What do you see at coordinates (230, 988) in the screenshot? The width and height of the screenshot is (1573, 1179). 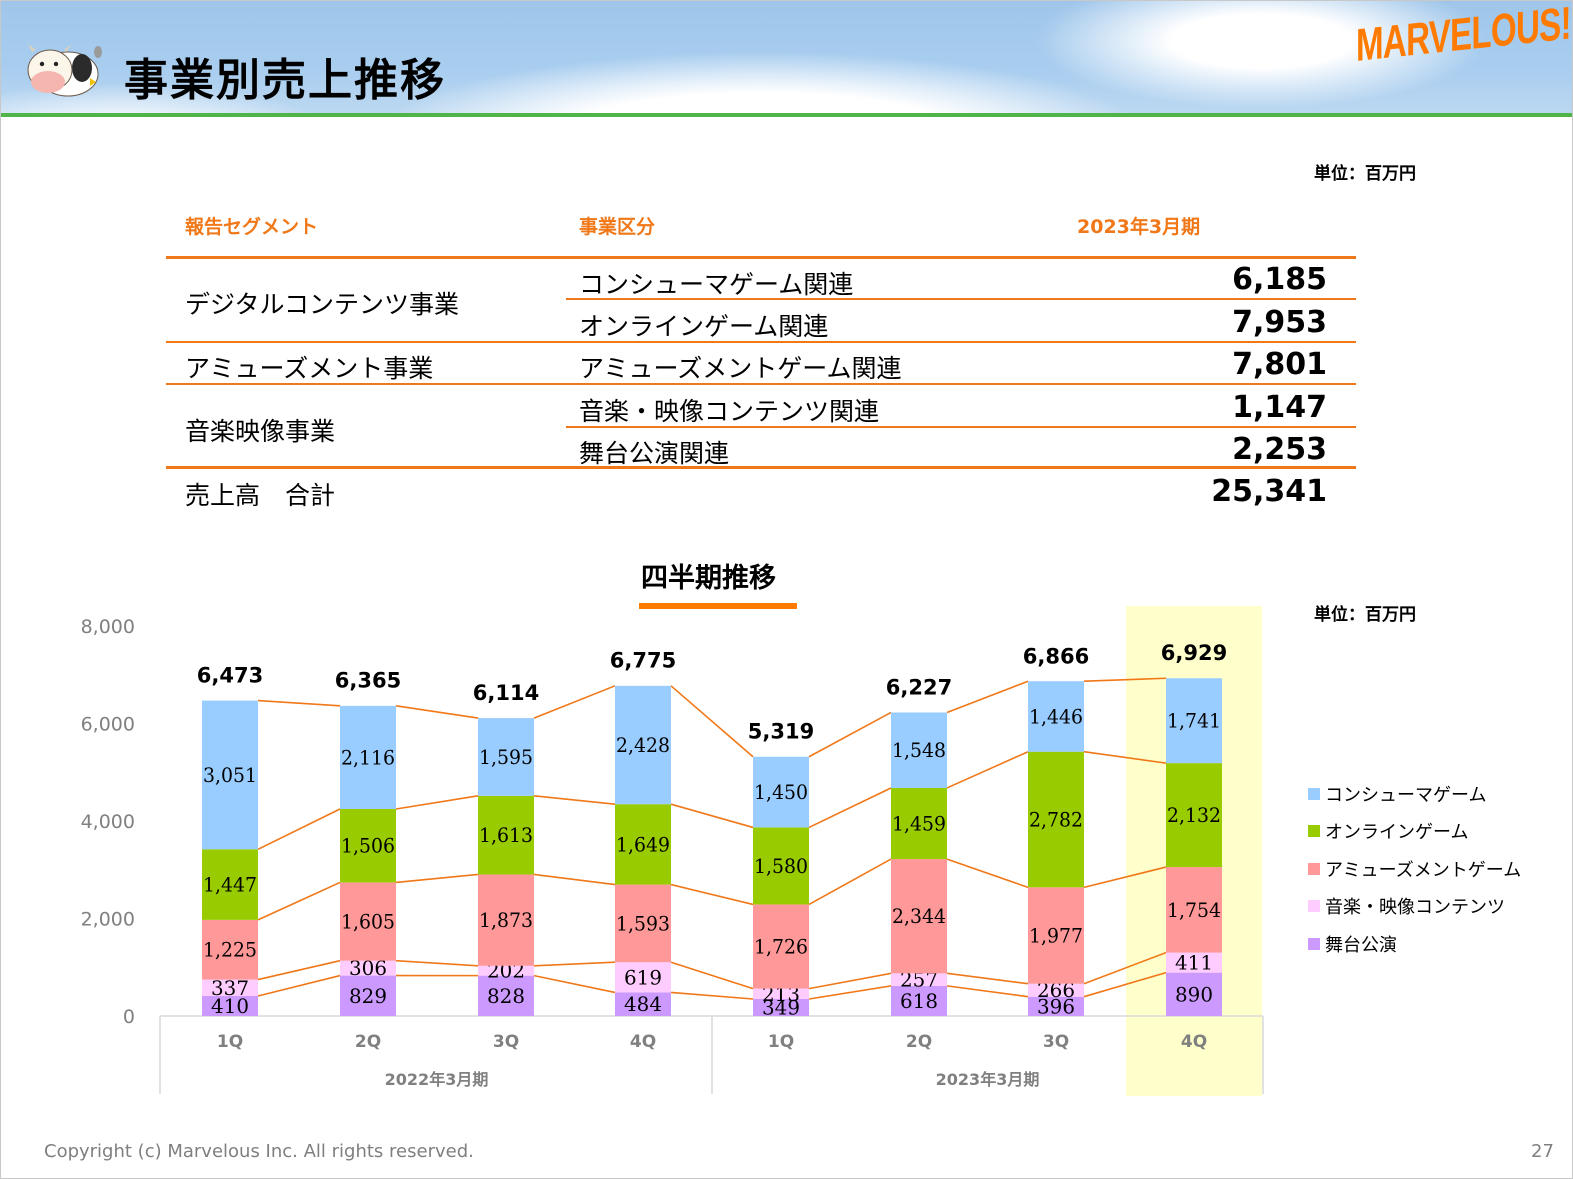 I see `bar-value-label: 337` at bounding box center [230, 988].